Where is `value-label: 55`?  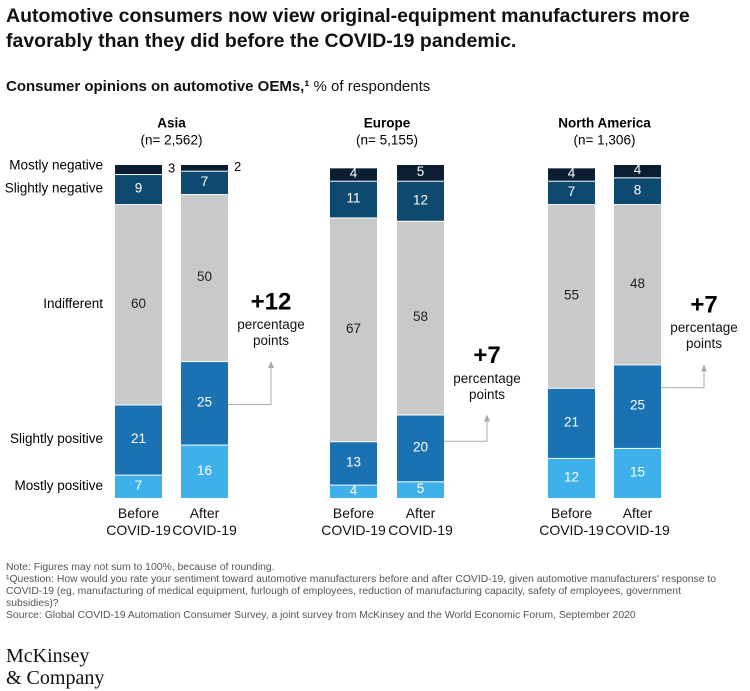 value-label: 55 is located at coordinates (571, 294).